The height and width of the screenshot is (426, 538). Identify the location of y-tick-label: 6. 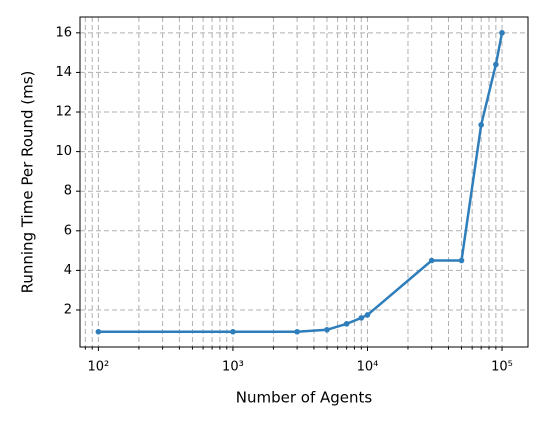
(68, 230).